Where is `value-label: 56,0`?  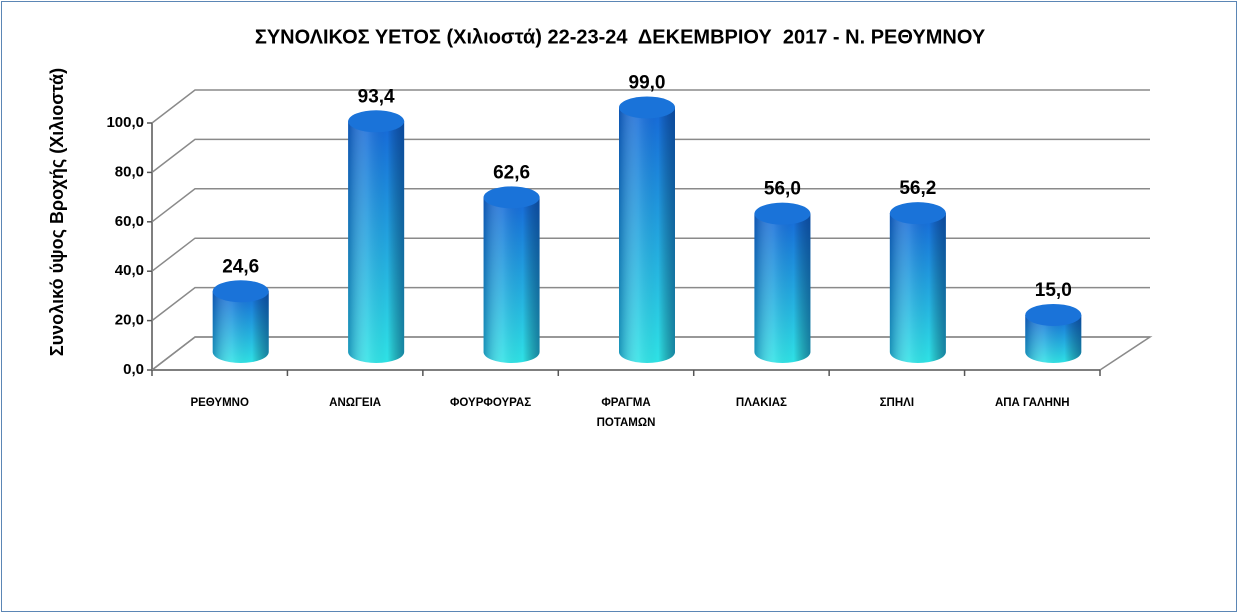 value-label: 56,0 is located at coordinates (782, 189).